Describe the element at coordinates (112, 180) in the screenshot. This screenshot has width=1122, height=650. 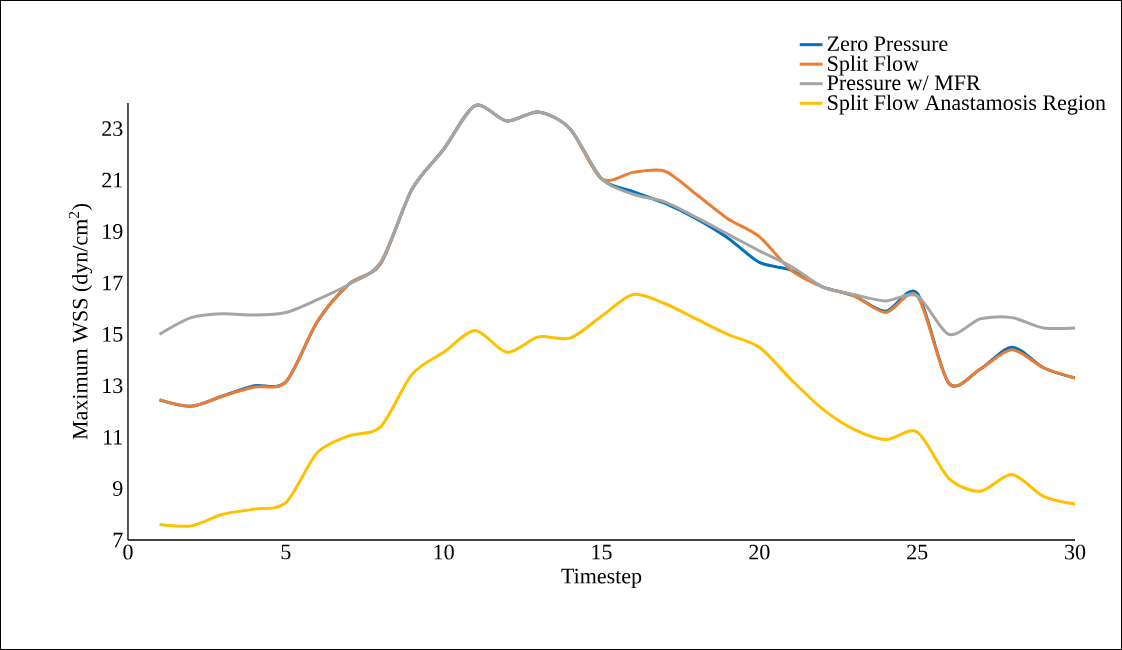
I see `y-tick-label: 21` at that location.